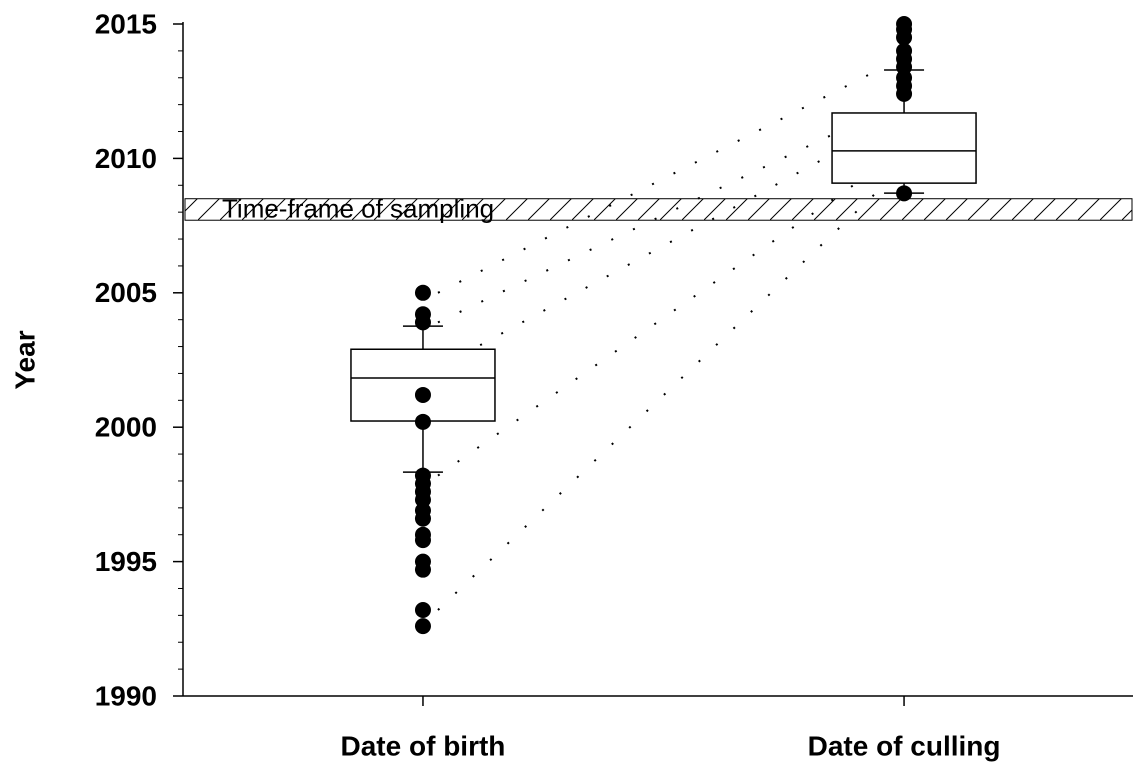 This screenshot has height=767, width=1133. Describe the element at coordinates (126, 427) in the screenshot. I see `y-tick-label: 2000` at that location.